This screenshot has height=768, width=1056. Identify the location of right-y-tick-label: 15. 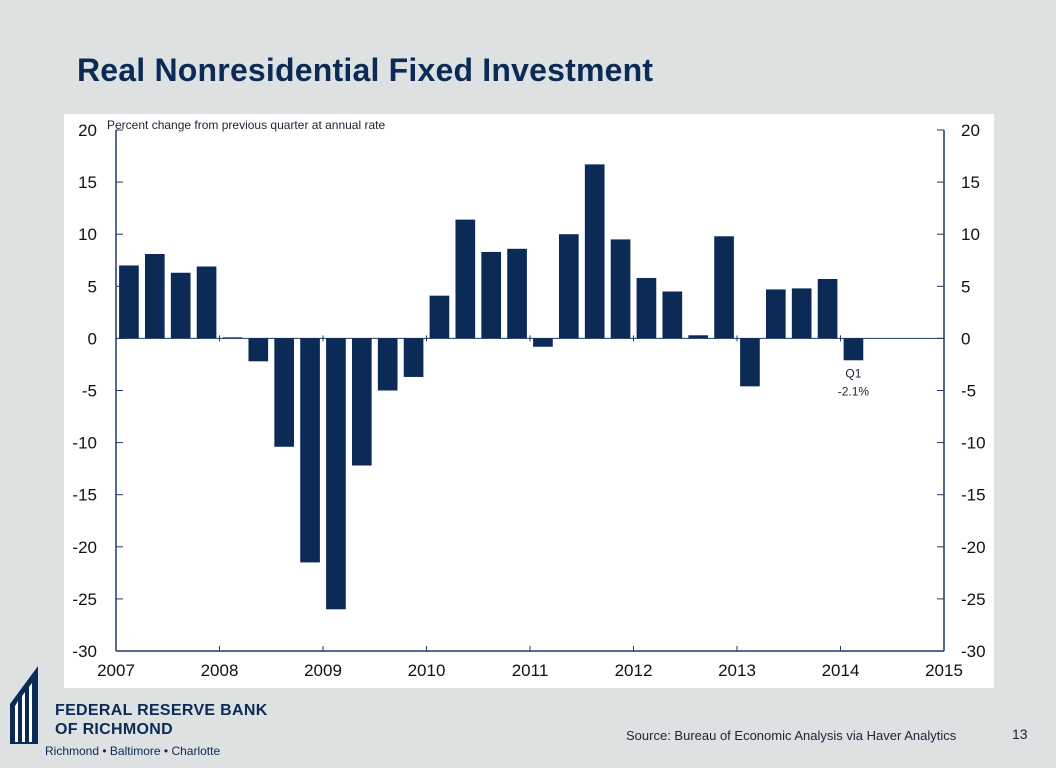
(970, 182).